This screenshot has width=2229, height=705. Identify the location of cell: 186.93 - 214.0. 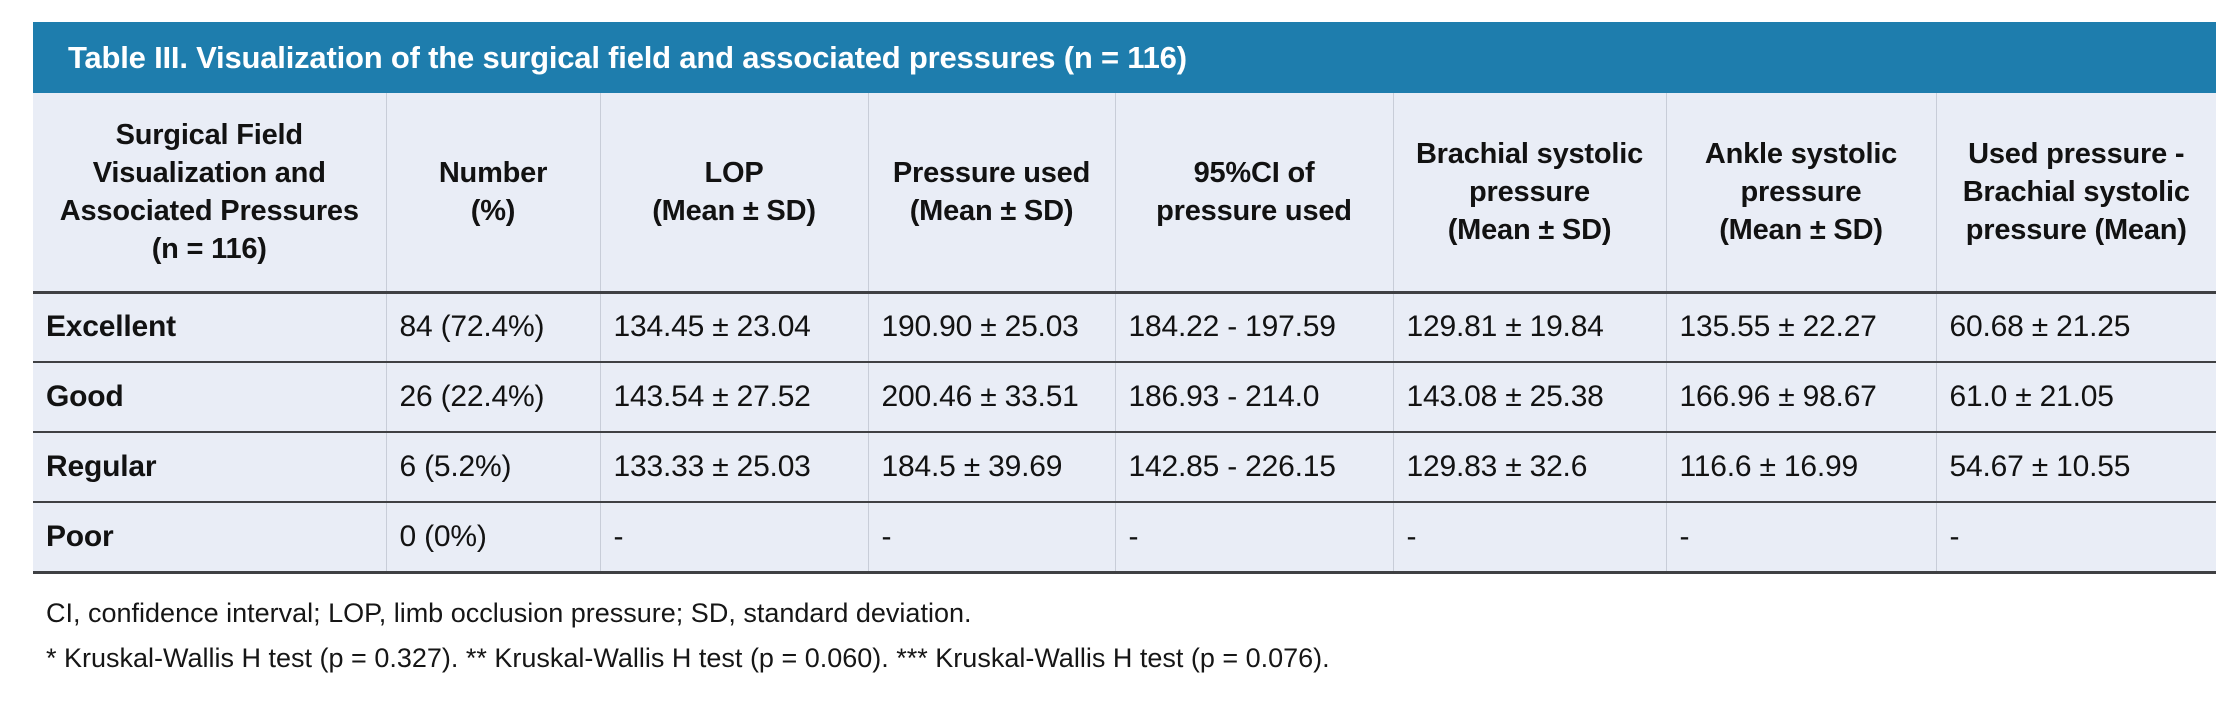
(1253, 396).